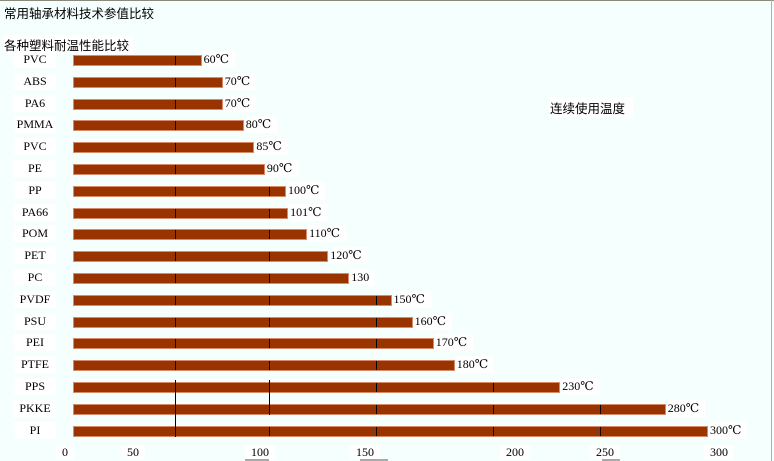  I want to click on category-label: PA6, so click(35, 103).